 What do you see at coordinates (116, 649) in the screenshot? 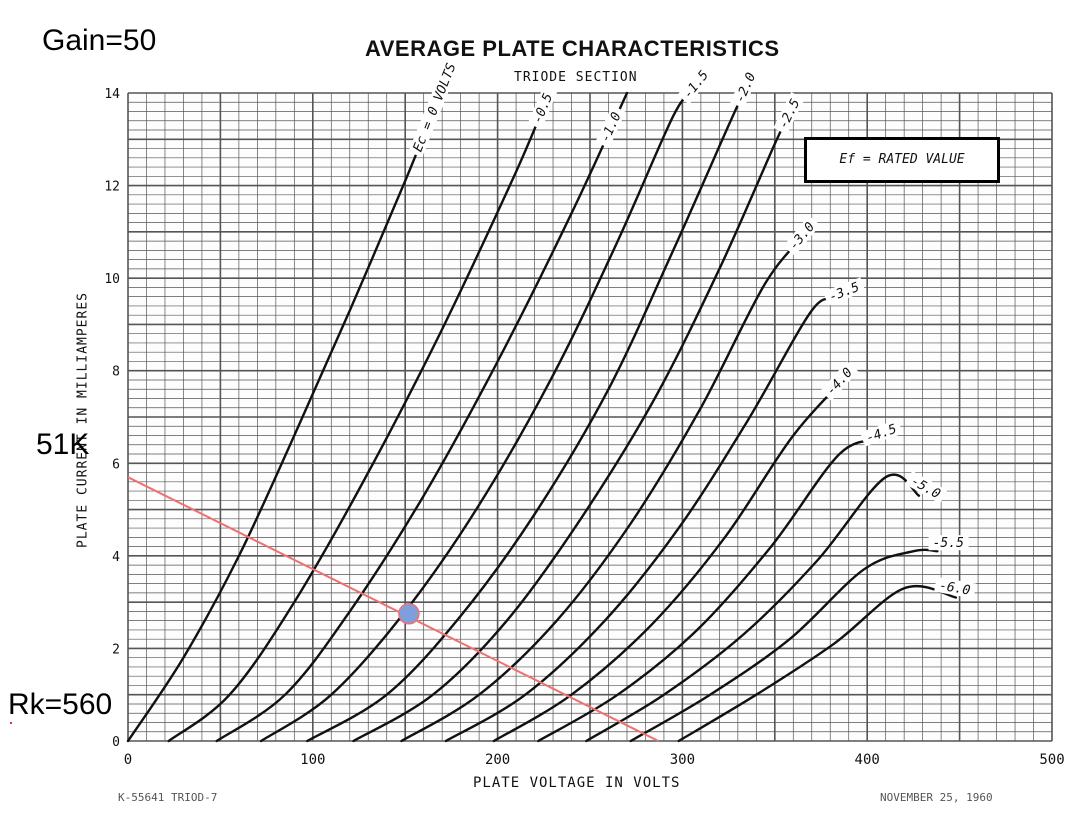
I see `y-tick-label: 2` at bounding box center [116, 649].